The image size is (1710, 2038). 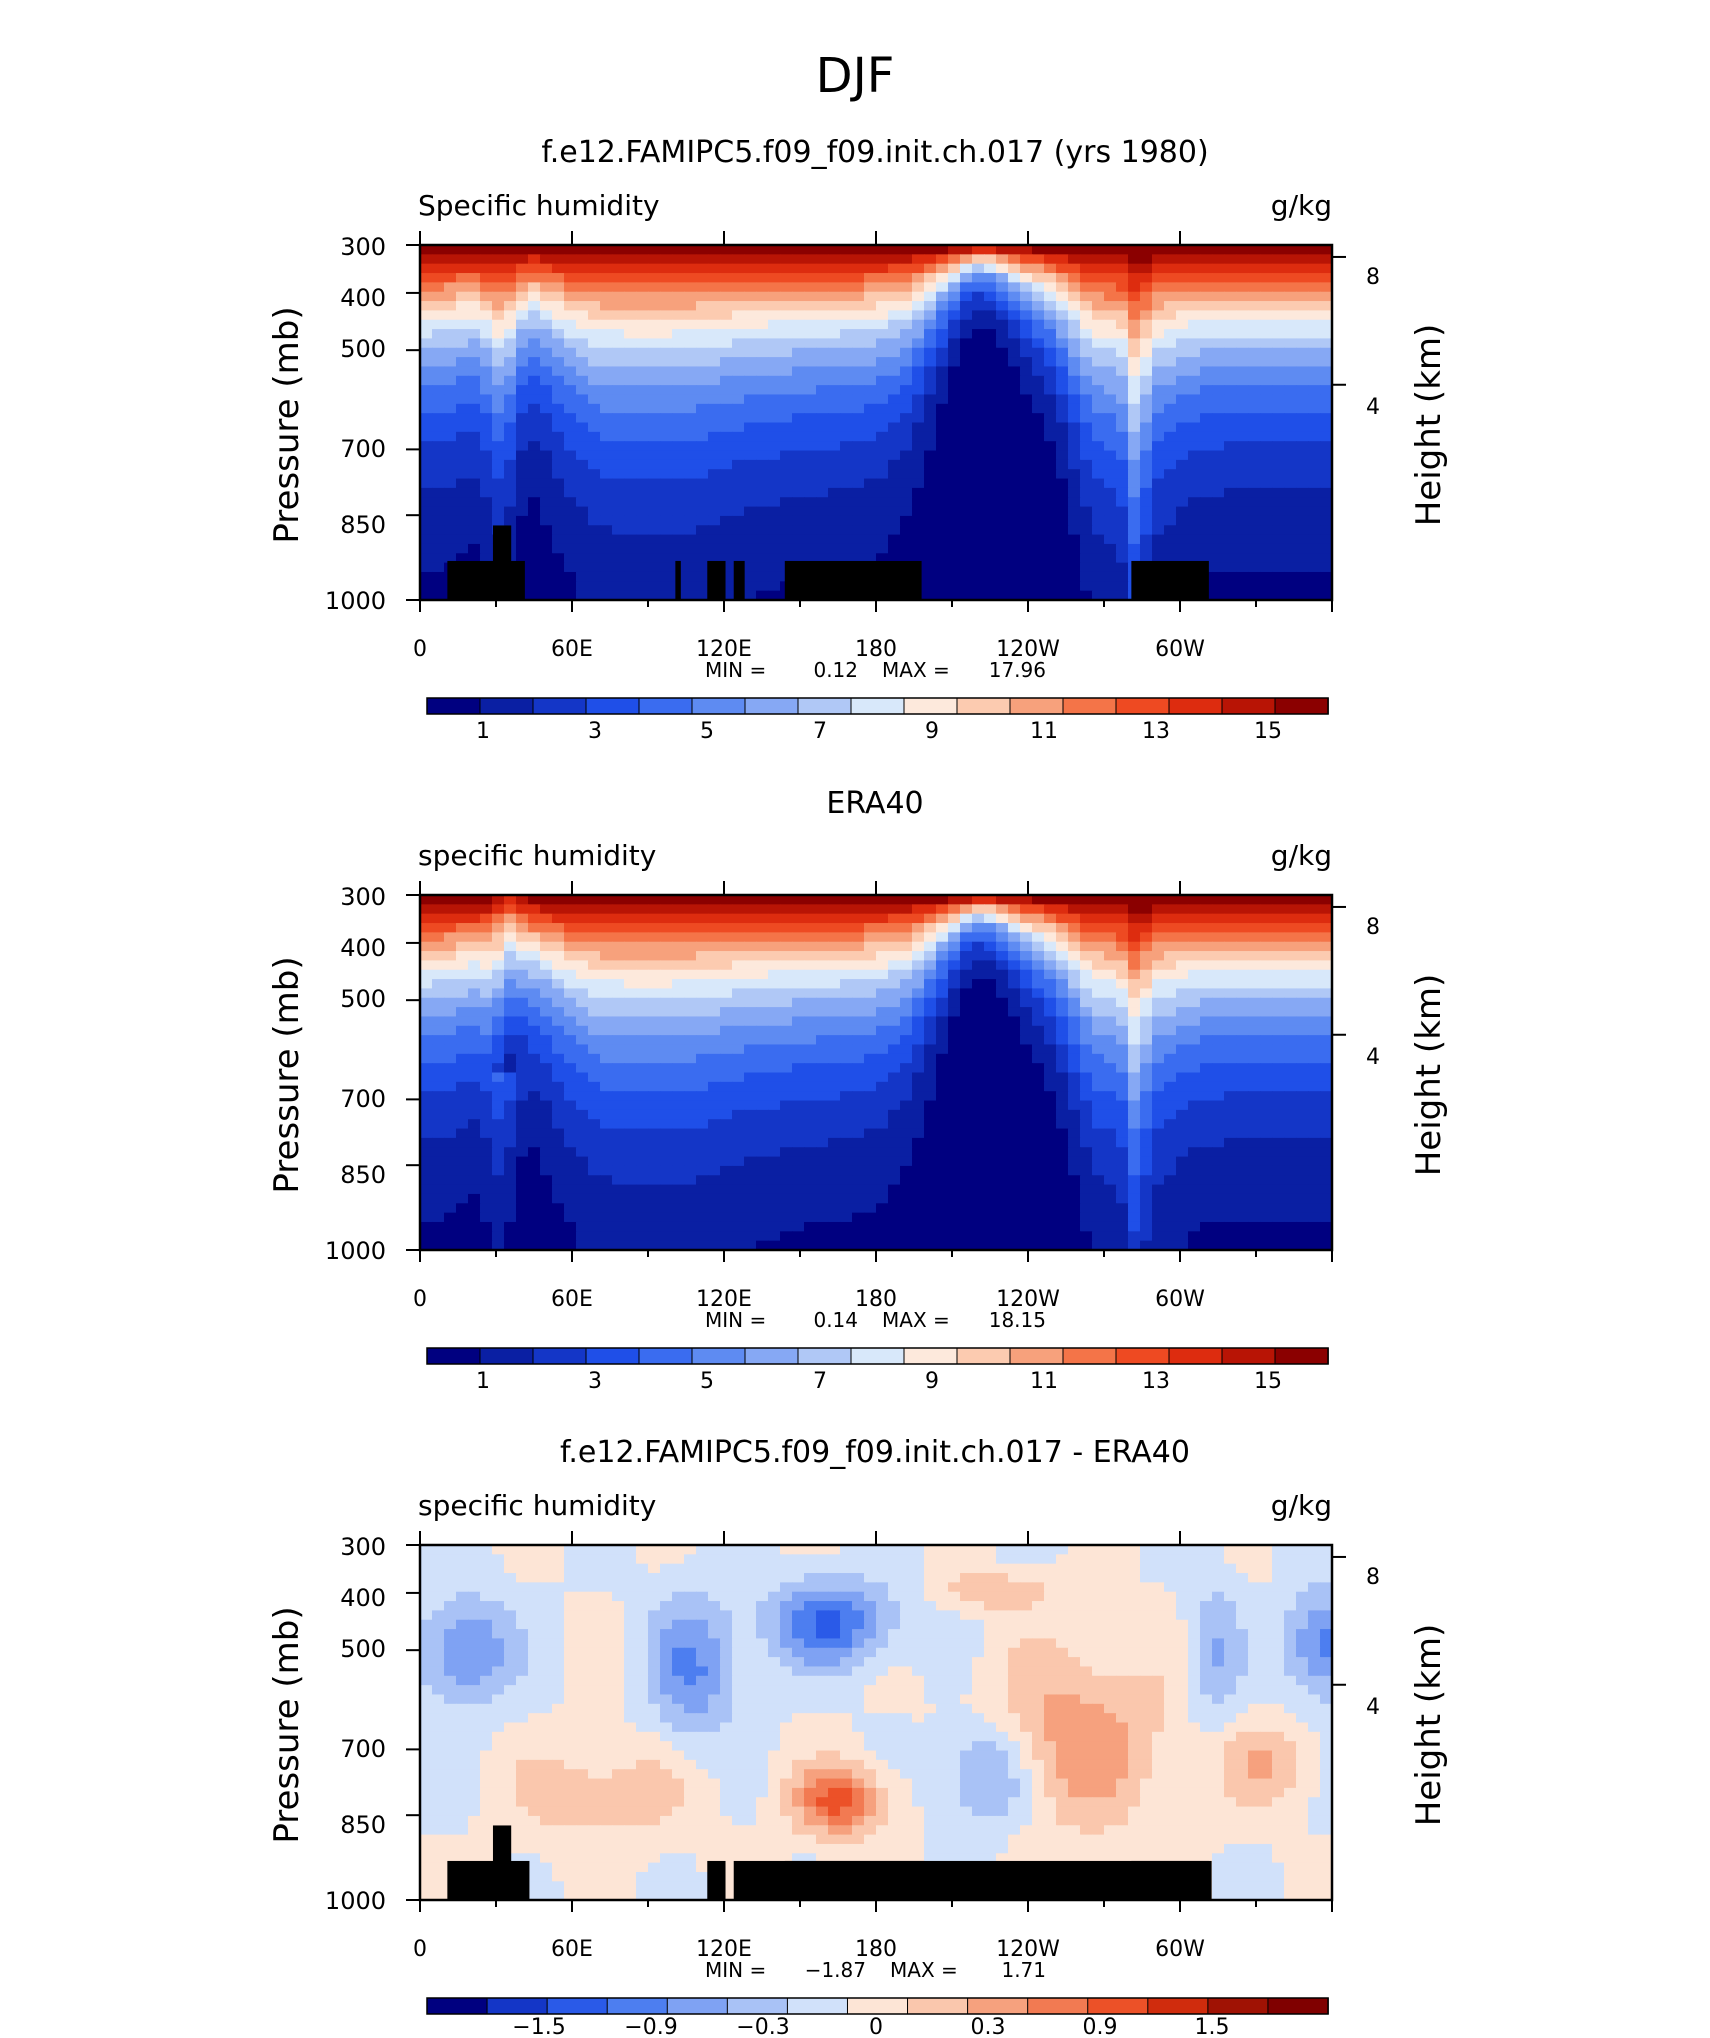 What do you see at coordinates (363, 449) in the screenshot?
I see `ytick-label: 700` at bounding box center [363, 449].